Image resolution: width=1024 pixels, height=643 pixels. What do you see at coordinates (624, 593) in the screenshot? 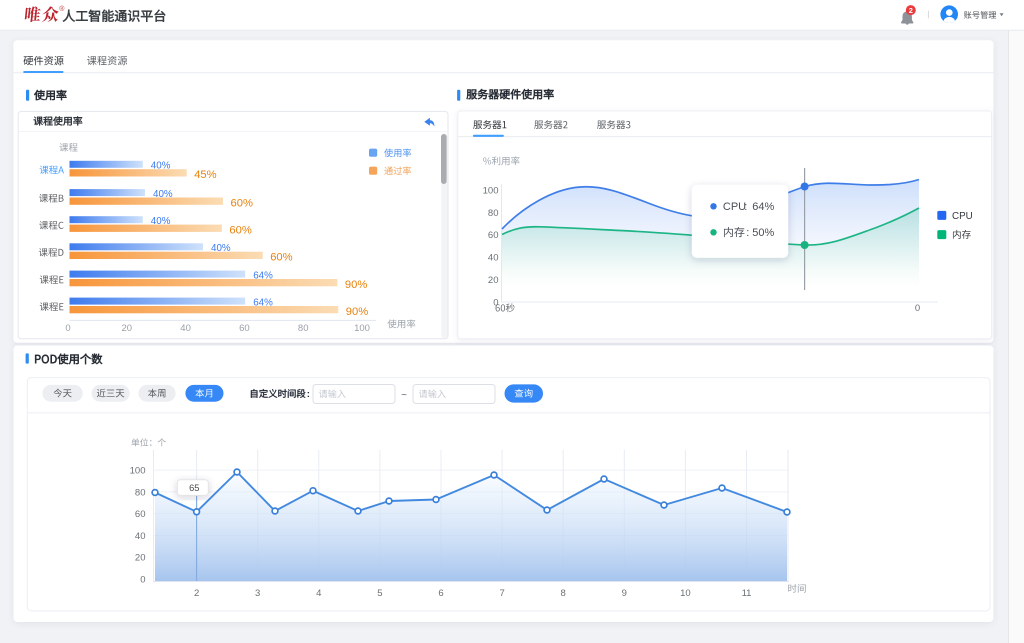
I see `svg-text: 9` at bounding box center [624, 593].